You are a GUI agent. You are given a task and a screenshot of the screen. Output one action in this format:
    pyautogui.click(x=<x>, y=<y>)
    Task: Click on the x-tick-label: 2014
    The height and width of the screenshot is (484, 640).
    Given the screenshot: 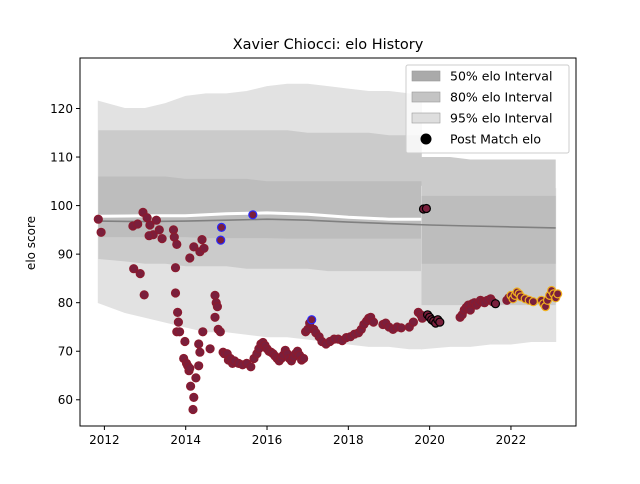 What is the action you would take?
    pyautogui.click(x=185, y=440)
    